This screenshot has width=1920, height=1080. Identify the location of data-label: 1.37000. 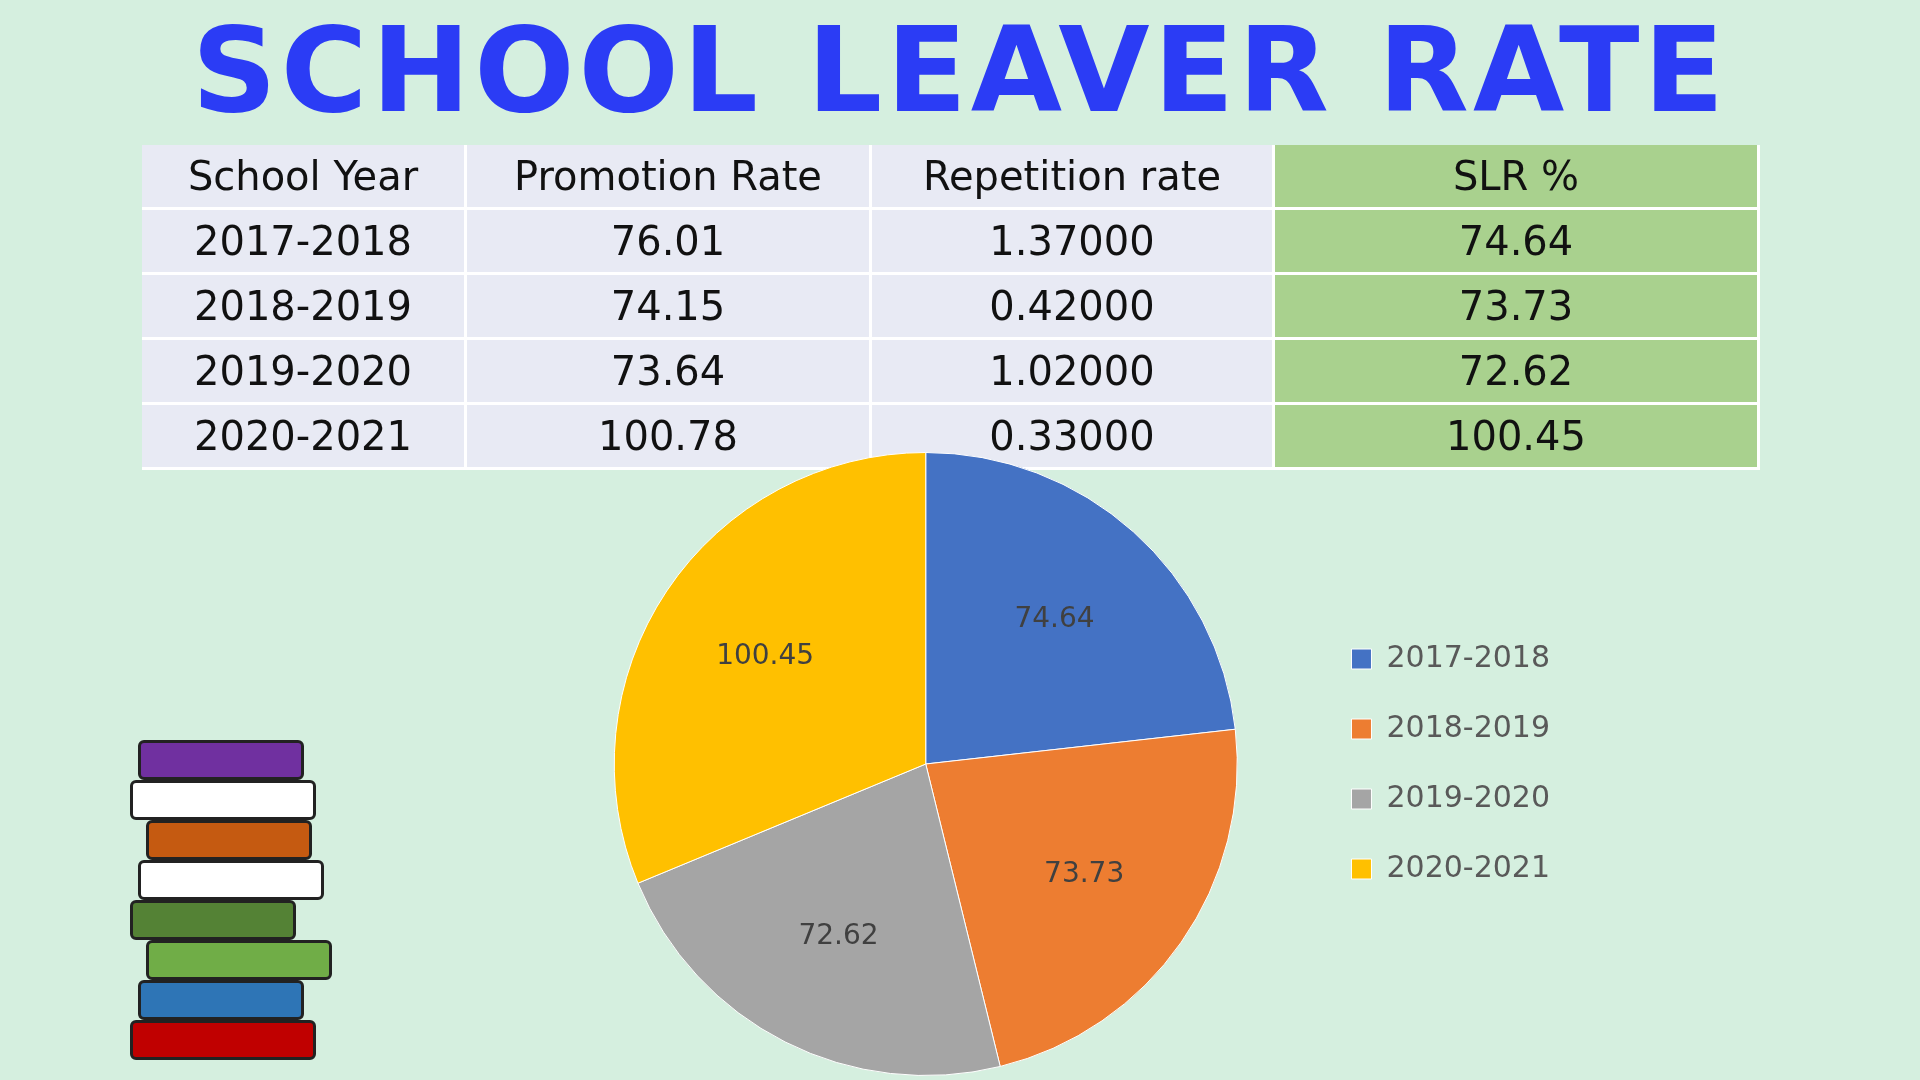
(1073, 242).